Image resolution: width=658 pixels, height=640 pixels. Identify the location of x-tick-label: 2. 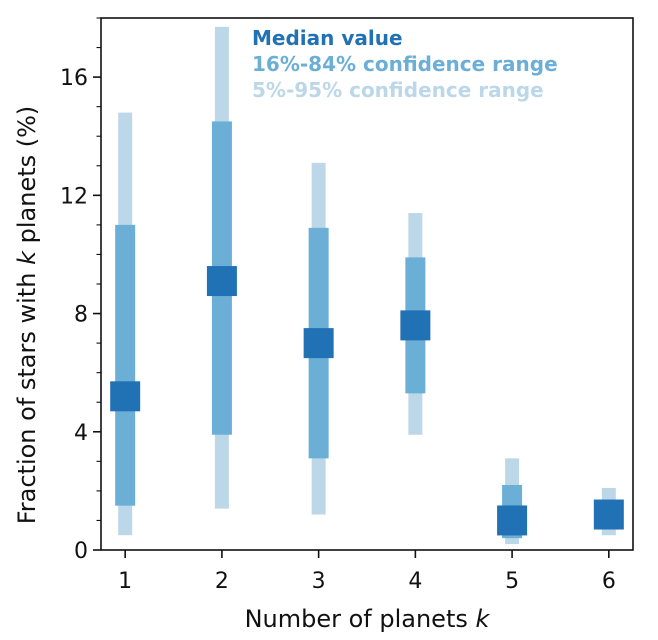
(222, 581).